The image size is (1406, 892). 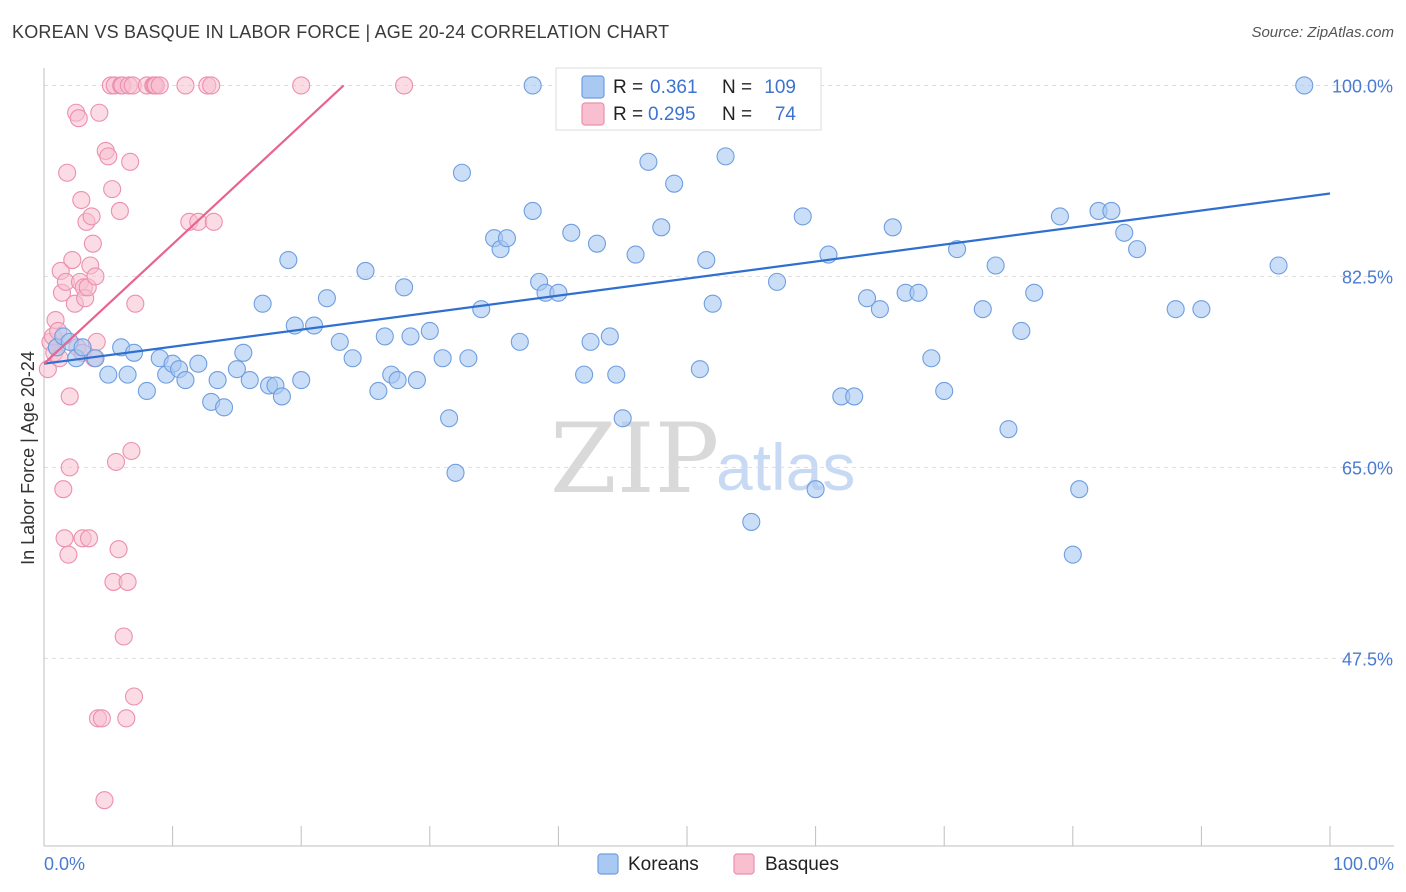 What do you see at coordinates (1367, 468) in the screenshot?
I see `y-tick-label: 65.0%` at bounding box center [1367, 468].